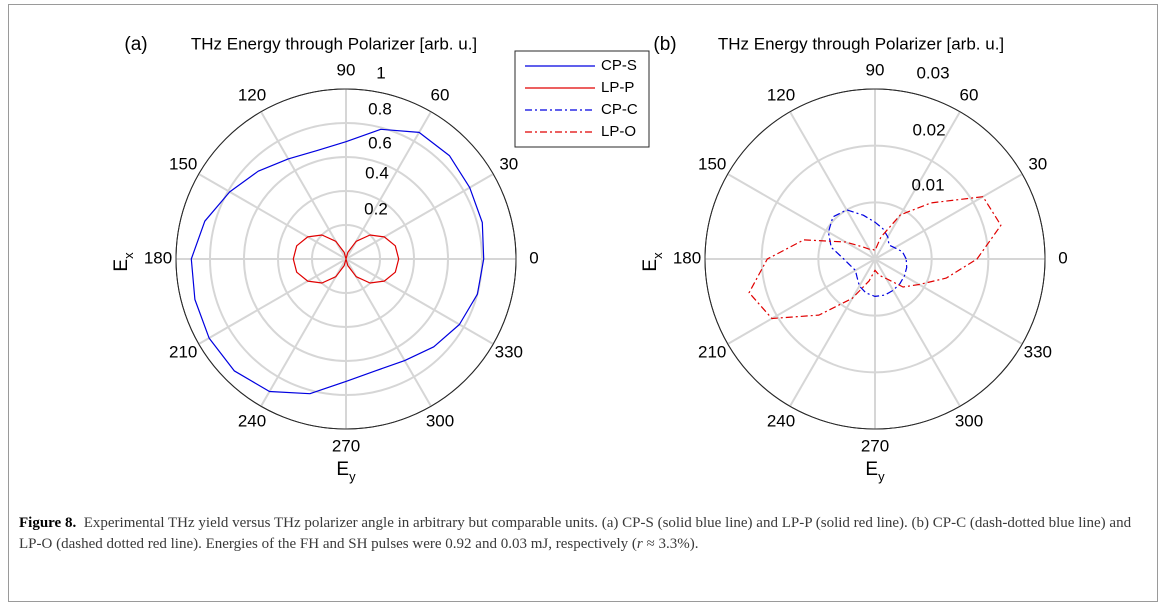  Describe the element at coordinates (582, 99) in the screenshot. I see `legend-box` at that location.